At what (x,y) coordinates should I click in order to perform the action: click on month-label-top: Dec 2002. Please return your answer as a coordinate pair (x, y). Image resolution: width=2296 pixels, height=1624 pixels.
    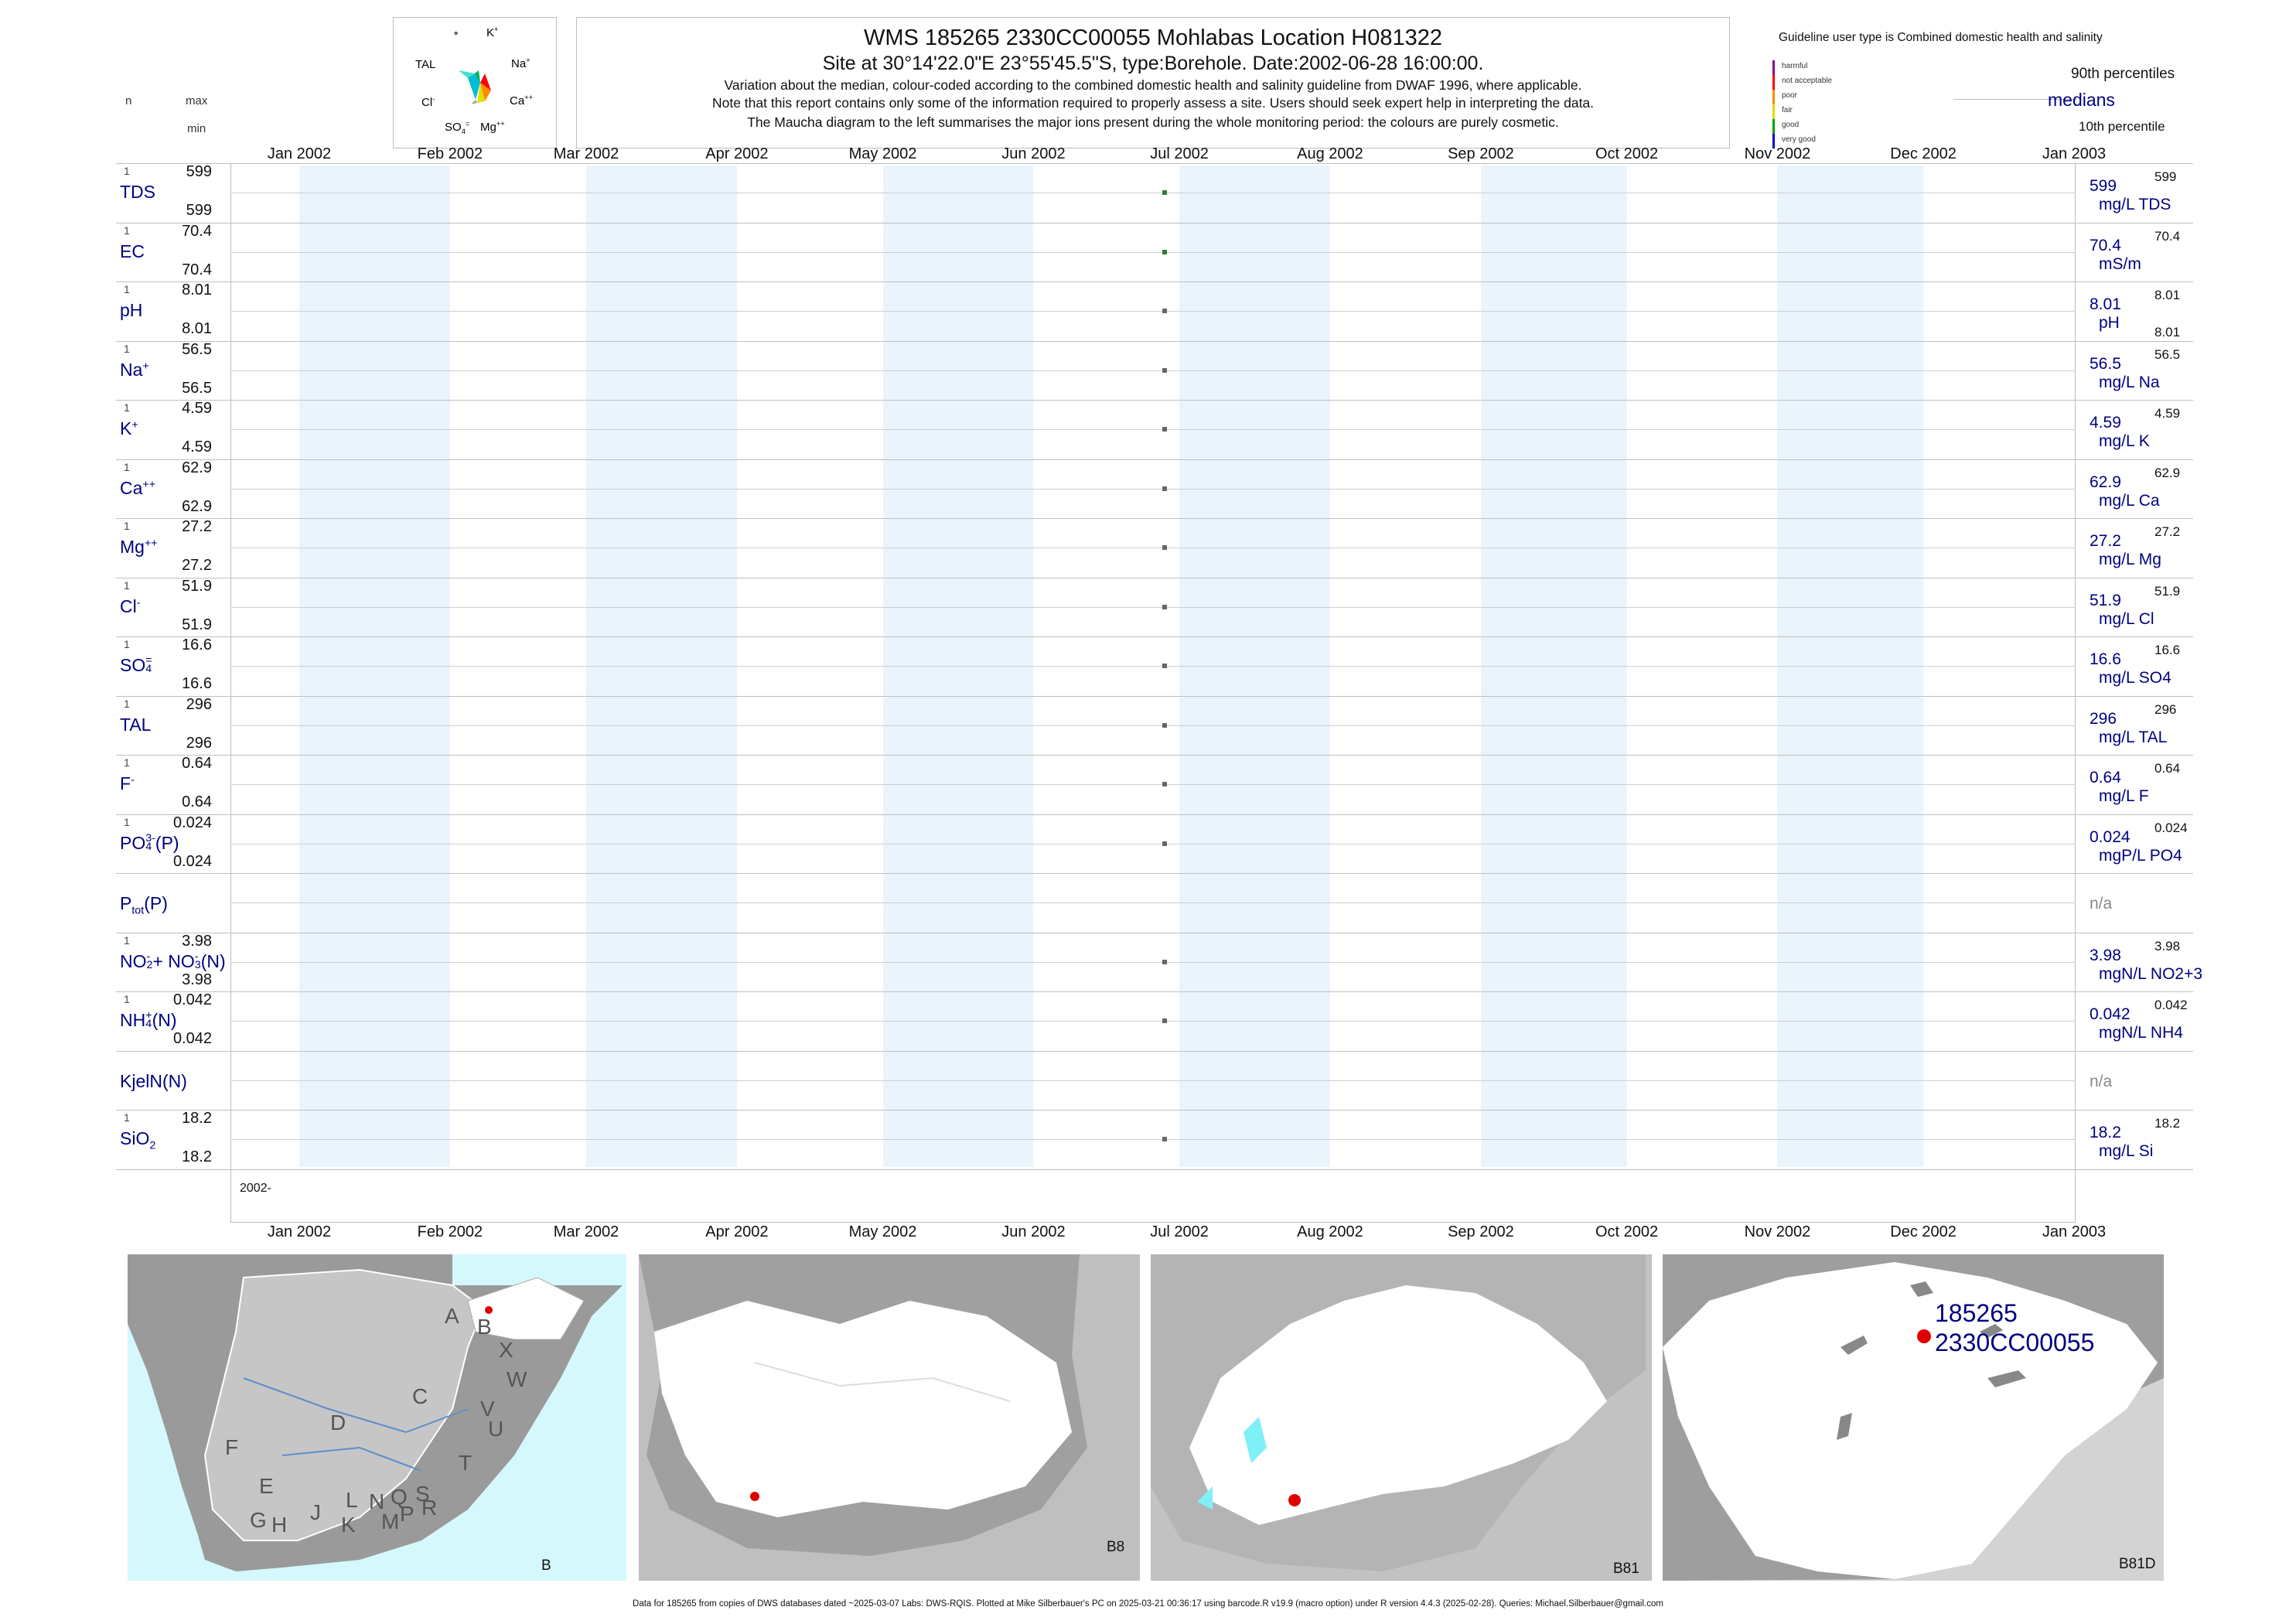
    Looking at the image, I should click on (1923, 153).